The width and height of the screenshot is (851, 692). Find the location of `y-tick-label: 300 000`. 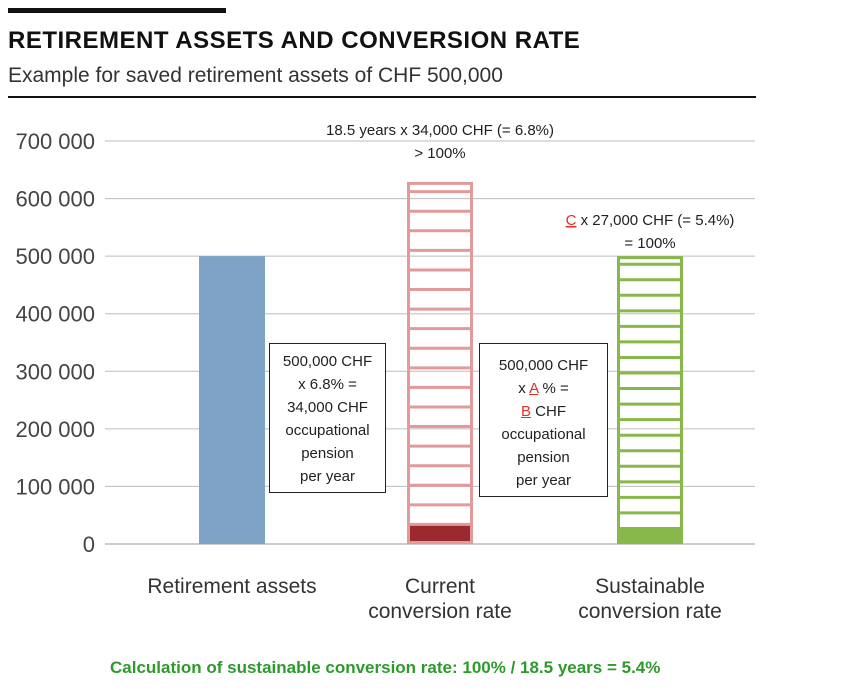

y-tick-label: 300 000 is located at coordinates (55, 371).